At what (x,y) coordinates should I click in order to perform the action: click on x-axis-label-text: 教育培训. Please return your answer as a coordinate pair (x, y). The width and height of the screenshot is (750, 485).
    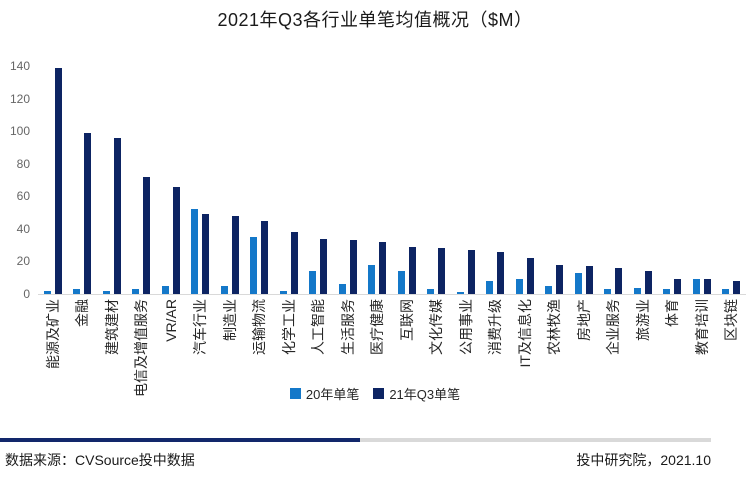
    Looking at the image, I should click on (701, 327).